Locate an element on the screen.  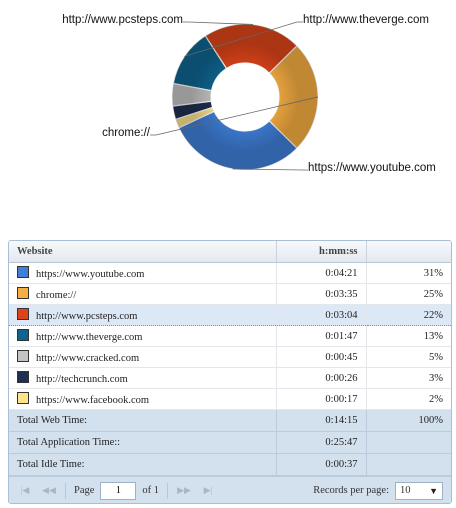
site-label: http://www.theverge.com is located at coordinates (89, 337).